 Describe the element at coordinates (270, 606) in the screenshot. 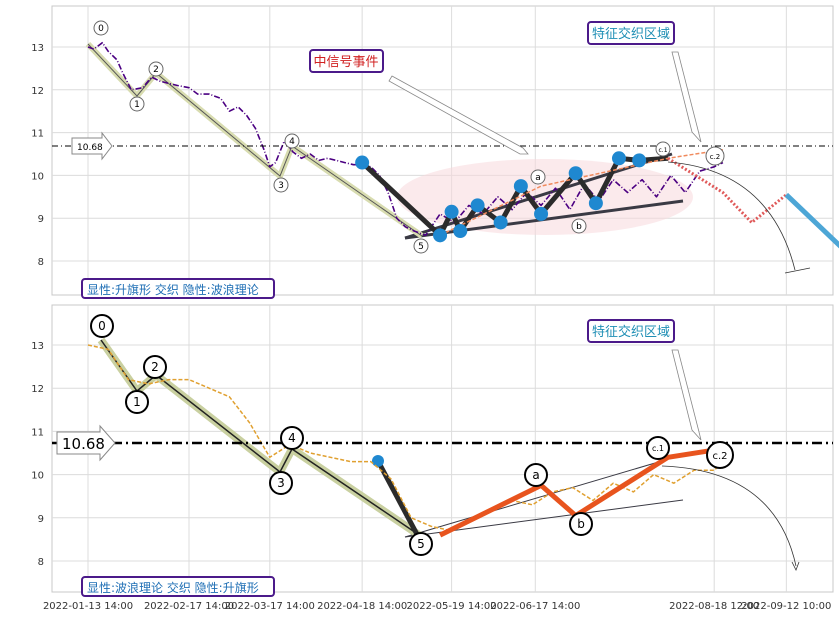

I see `x-tick-label: 2022-03-17 14:00` at that location.